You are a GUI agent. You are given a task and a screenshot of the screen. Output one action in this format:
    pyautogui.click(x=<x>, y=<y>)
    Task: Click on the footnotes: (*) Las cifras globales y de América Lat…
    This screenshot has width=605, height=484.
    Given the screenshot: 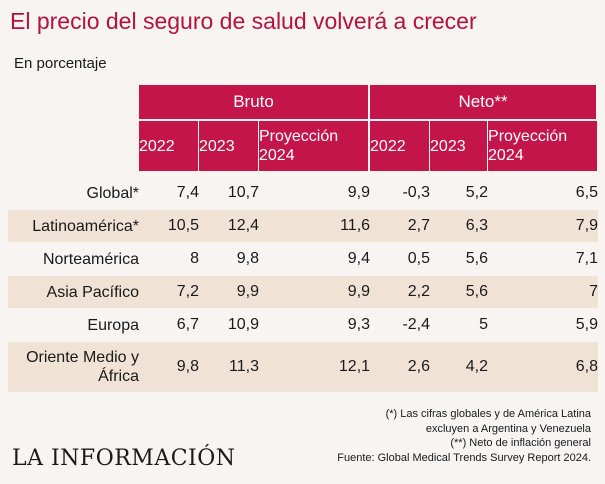 What is the action you would take?
    pyautogui.click(x=426, y=436)
    